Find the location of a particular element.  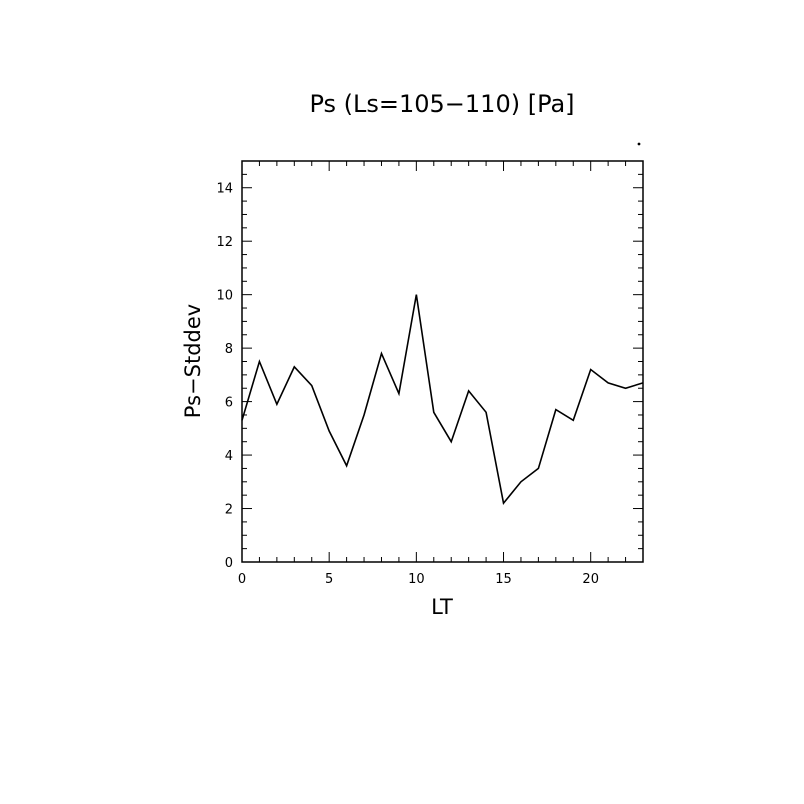

series-line is located at coordinates (442, 400).